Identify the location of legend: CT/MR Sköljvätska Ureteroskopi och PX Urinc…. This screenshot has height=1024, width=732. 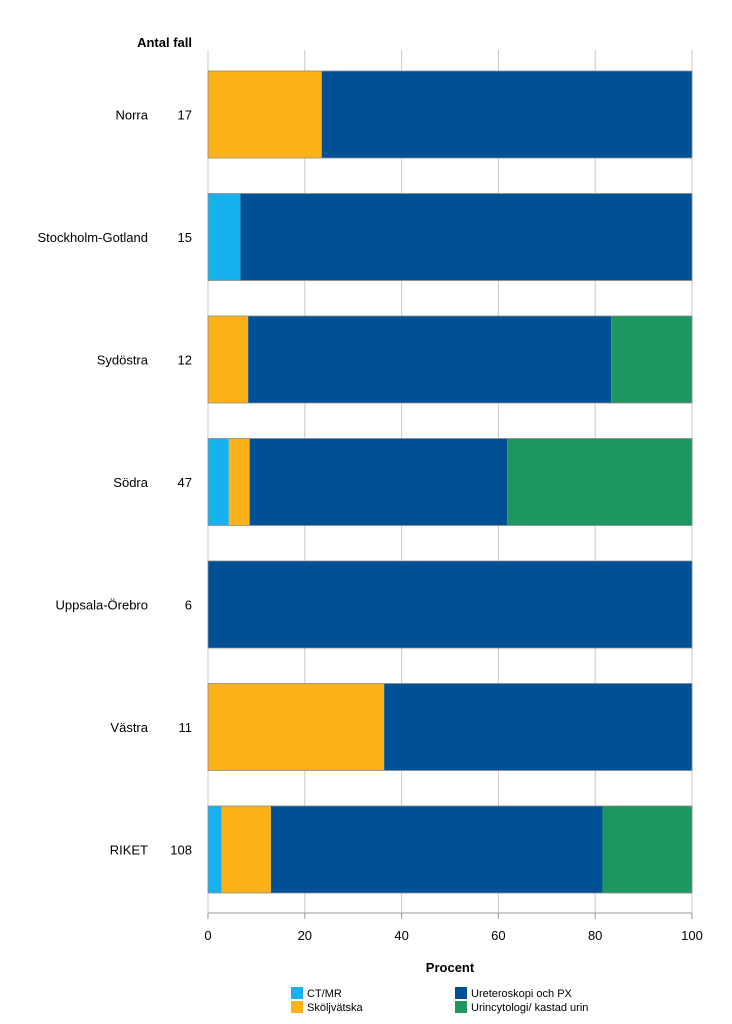
(439, 1000).